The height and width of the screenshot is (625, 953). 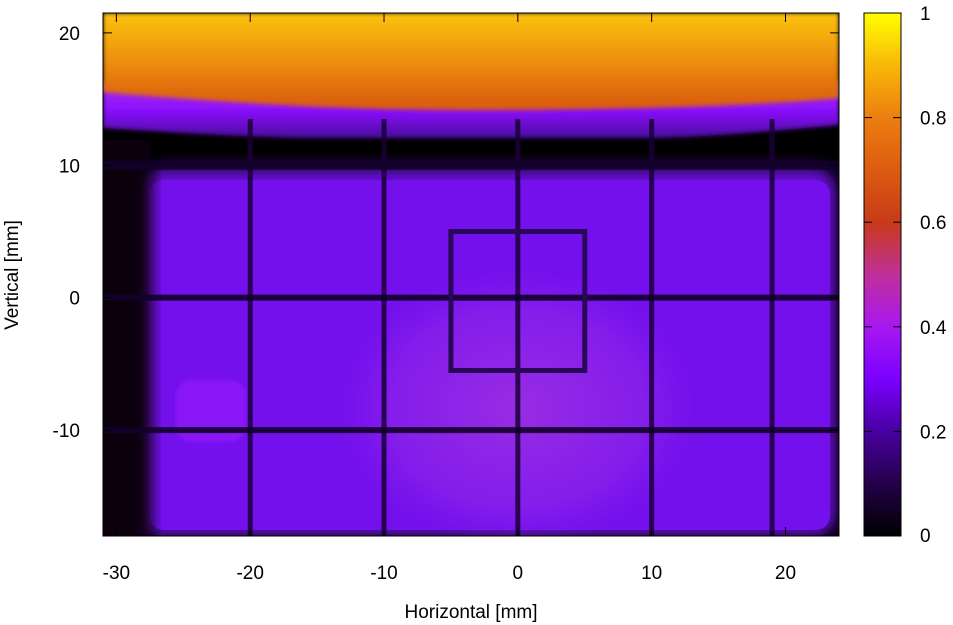 What do you see at coordinates (933, 328) in the screenshot?
I see `colorbar-tick-label: 0.4` at bounding box center [933, 328].